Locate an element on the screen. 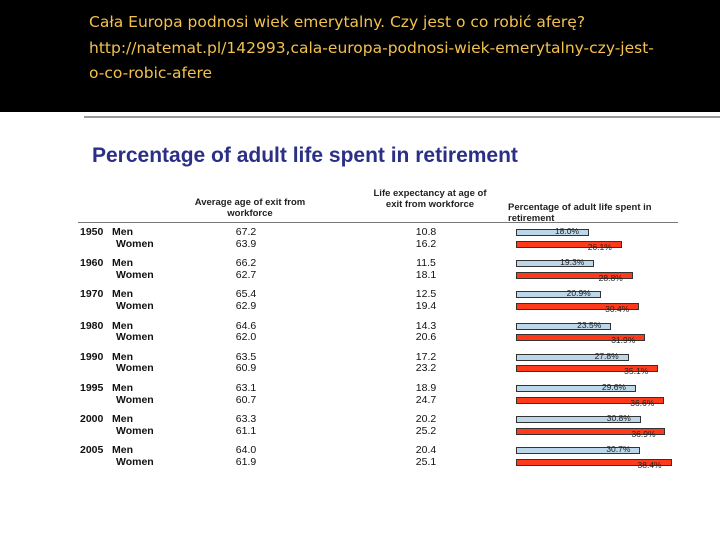 The width and height of the screenshot is (720, 540). row-1990-men-exit-age: 63.5 is located at coordinates (246, 356).